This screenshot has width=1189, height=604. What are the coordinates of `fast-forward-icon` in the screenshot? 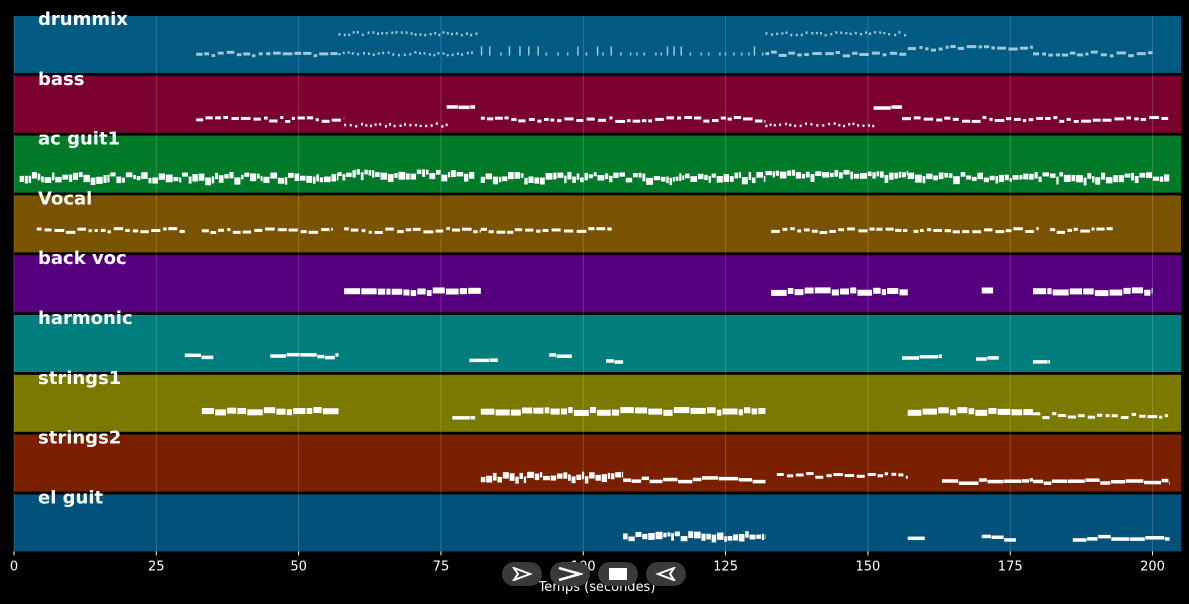 It's located at (570, 574).